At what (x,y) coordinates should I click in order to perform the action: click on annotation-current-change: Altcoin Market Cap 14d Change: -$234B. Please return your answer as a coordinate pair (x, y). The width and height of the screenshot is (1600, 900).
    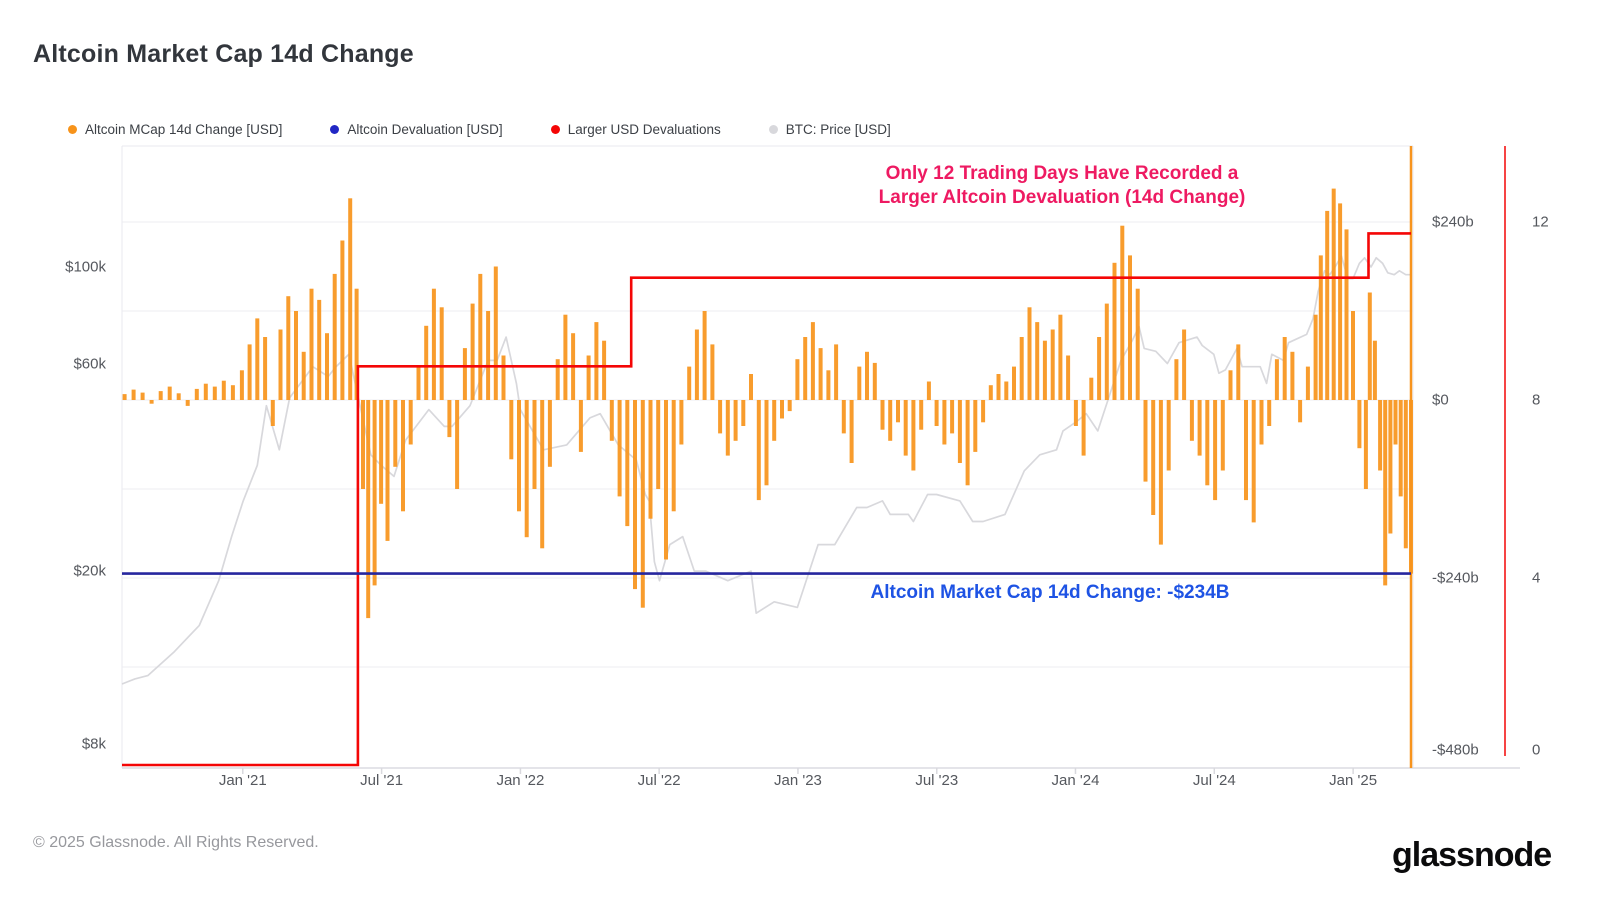
    Looking at the image, I should click on (1050, 592).